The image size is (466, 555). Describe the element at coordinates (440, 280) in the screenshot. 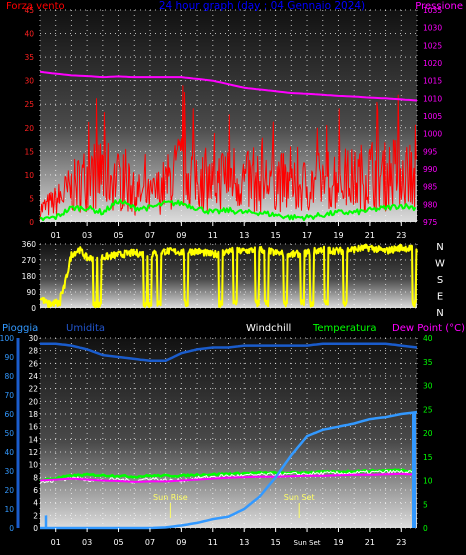

I see `compass-label: S` at that location.